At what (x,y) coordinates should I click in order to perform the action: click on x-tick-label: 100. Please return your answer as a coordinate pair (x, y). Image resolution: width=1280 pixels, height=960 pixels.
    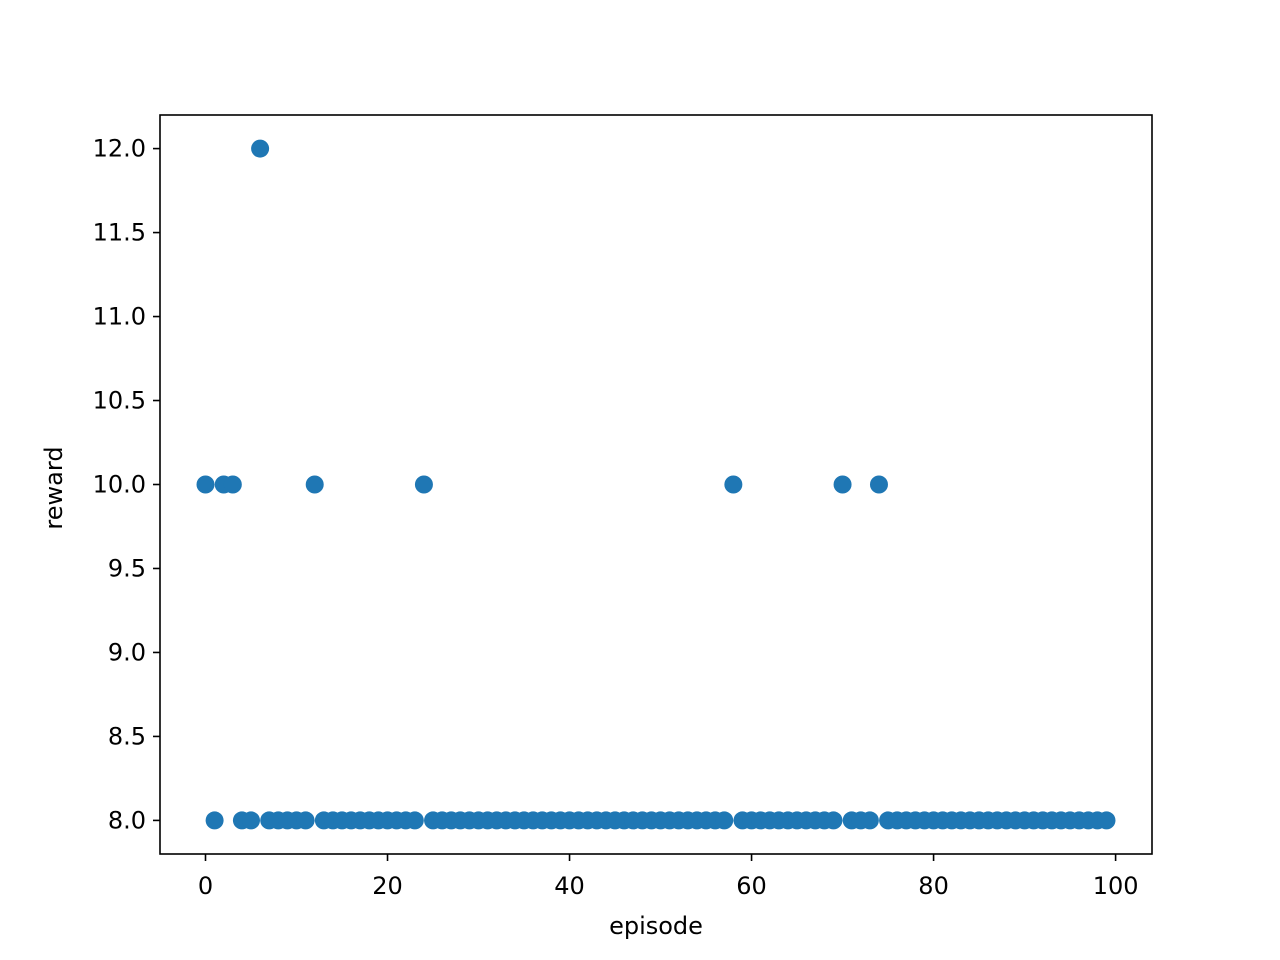
    Looking at the image, I should click on (1116, 886).